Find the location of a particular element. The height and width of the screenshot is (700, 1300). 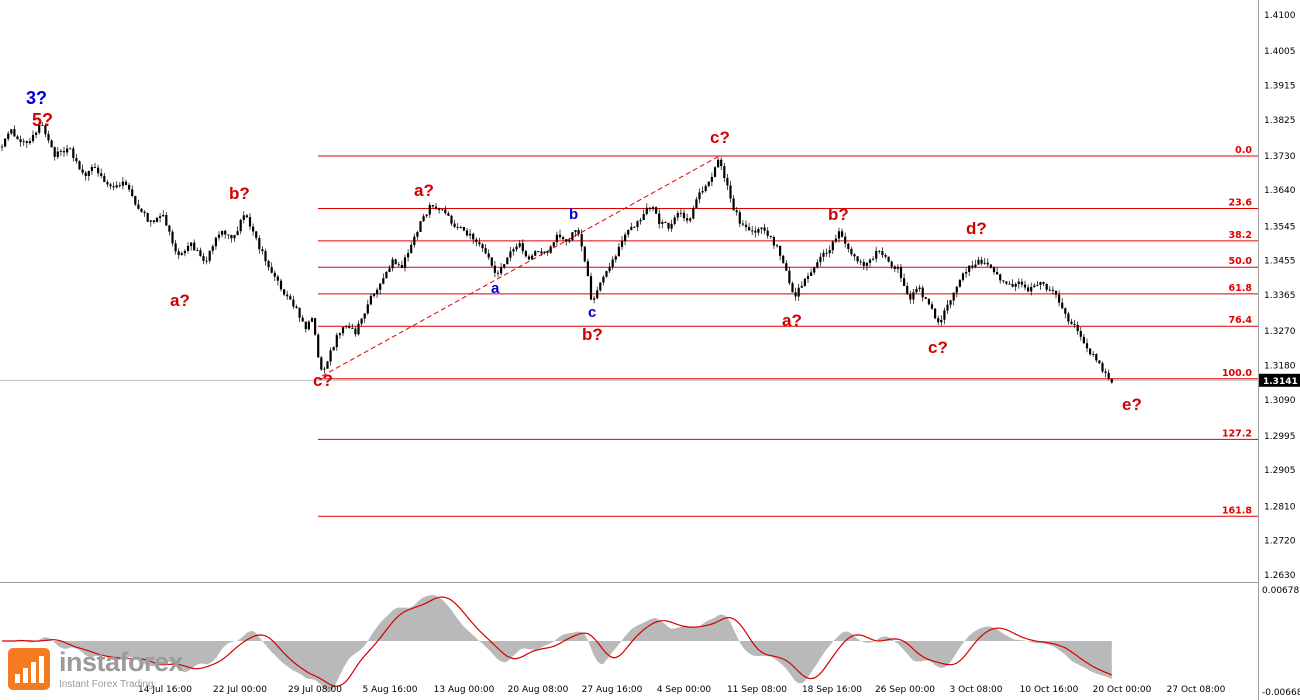

oscillator-signal-line is located at coordinates (557, 641).